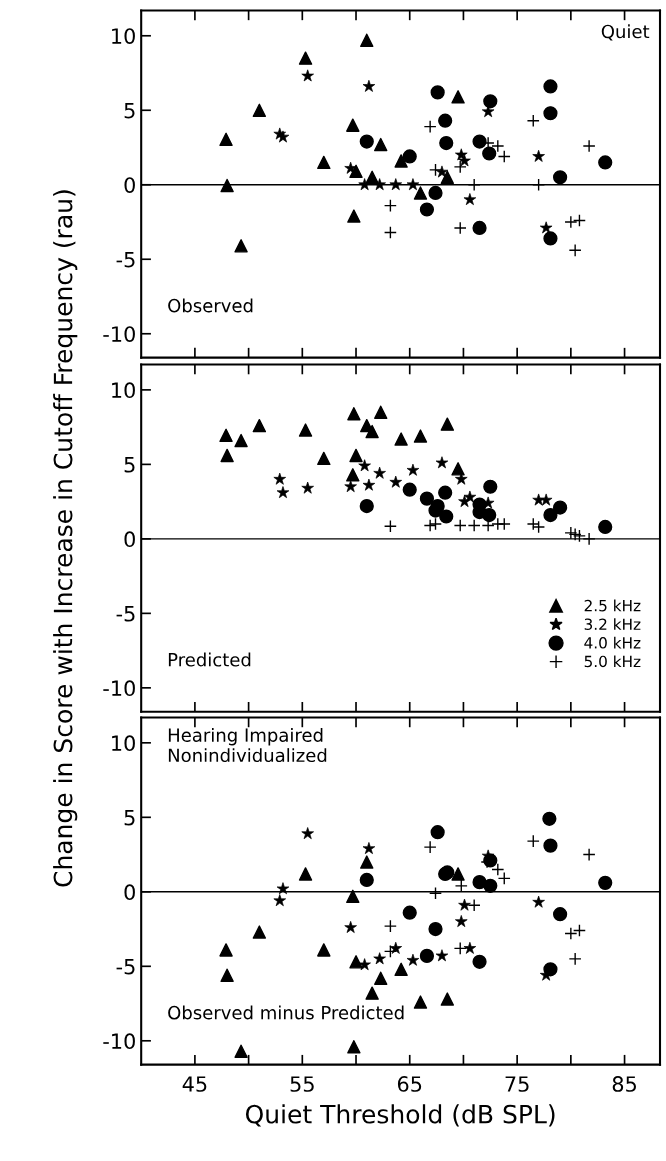 This screenshot has height=1161, width=666. I want to click on legend-label: 3.2 kHz, so click(612, 624).